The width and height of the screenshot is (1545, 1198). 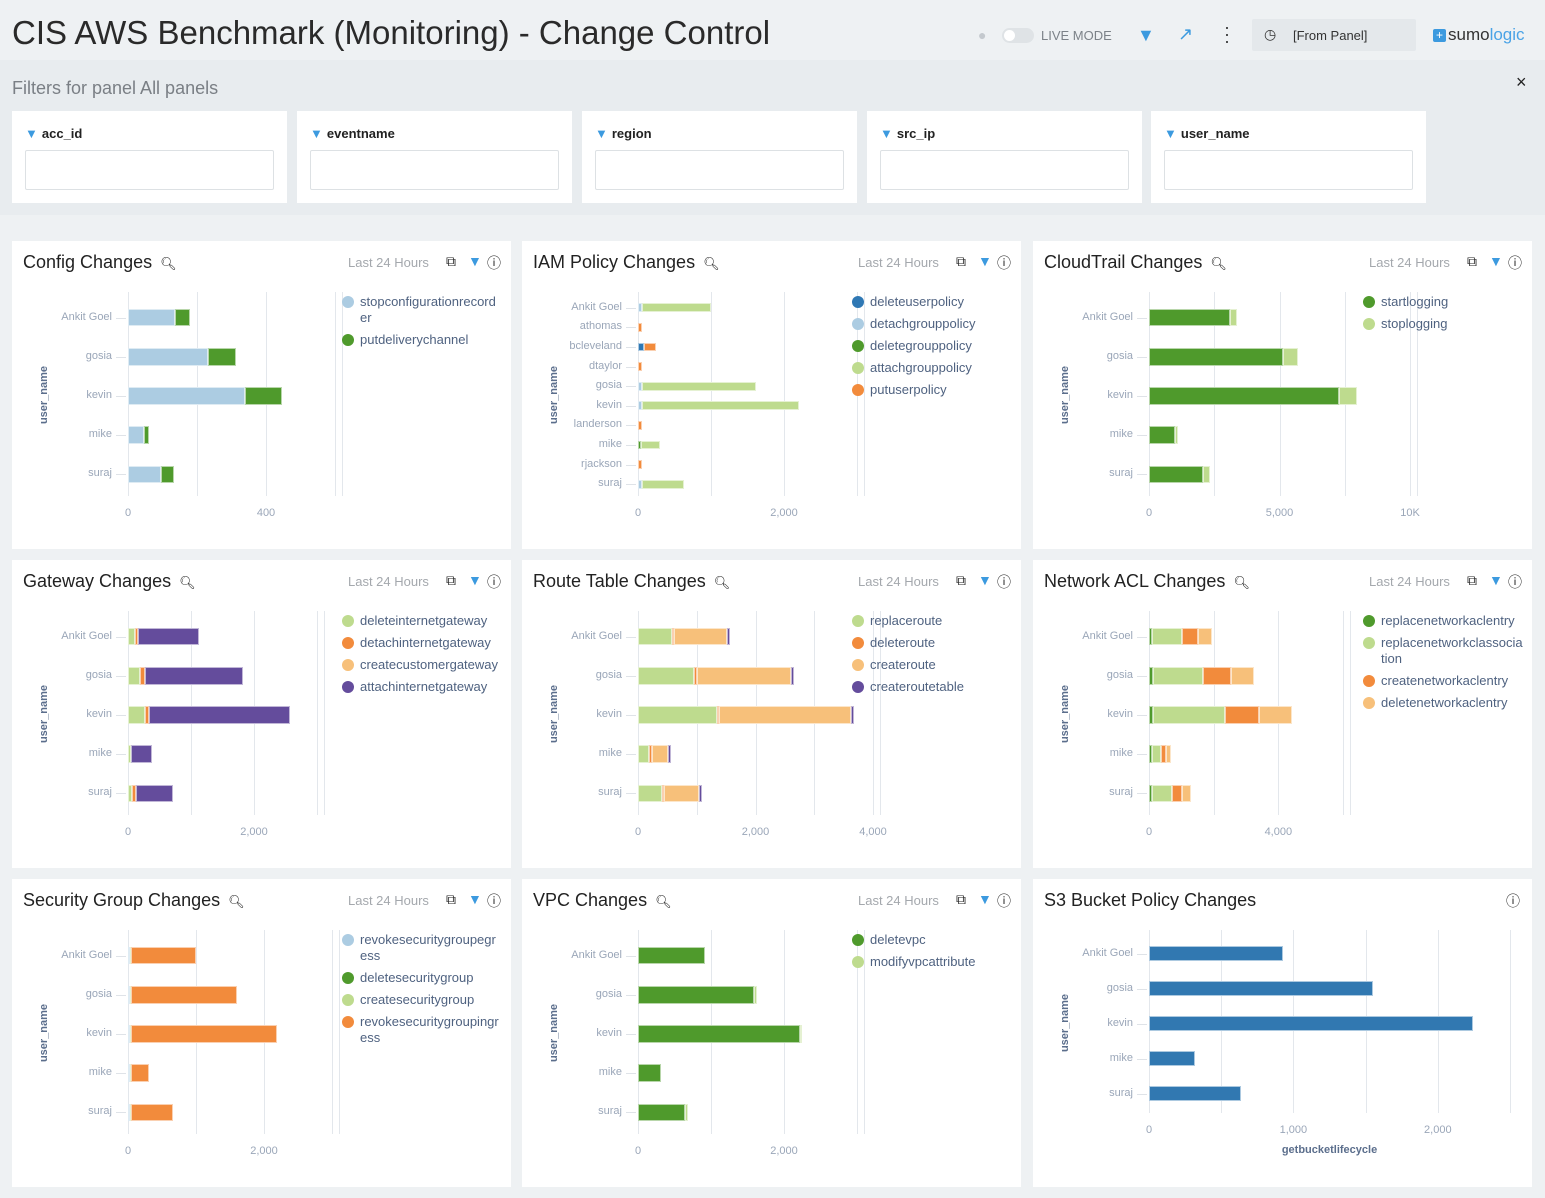 I want to click on legend-item: deletesecuritygroup, so click(x=422, y=978).